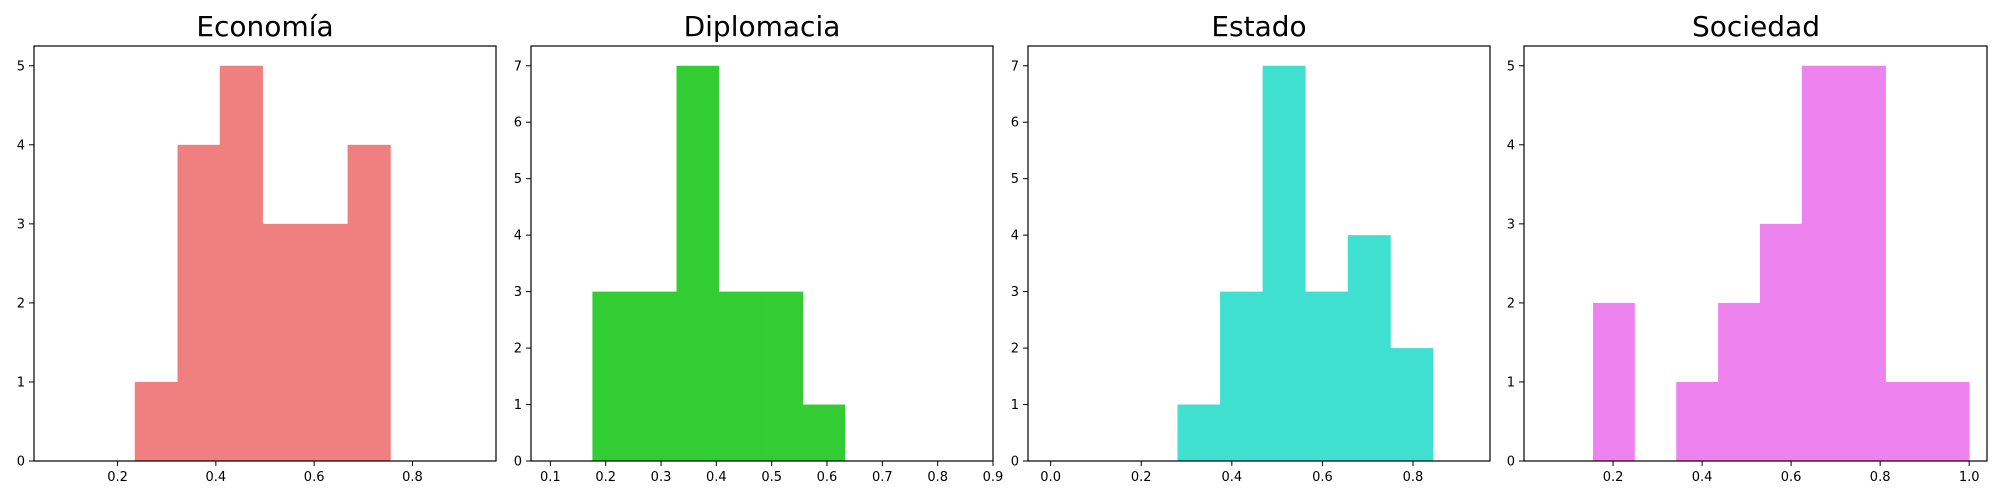 Image resolution: width=2000 pixels, height=500 pixels. What do you see at coordinates (1969, 477) in the screenshot?
I see `x-tick-label: 1.0` at bounding box center [1969, 477].